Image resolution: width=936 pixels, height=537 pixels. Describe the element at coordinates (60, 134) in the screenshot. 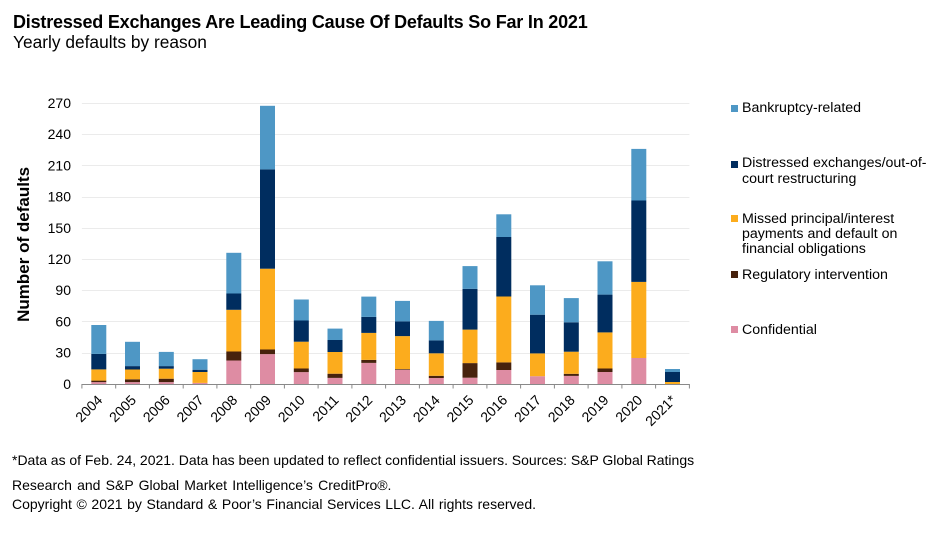

I see `svg-text: 240` at that location.